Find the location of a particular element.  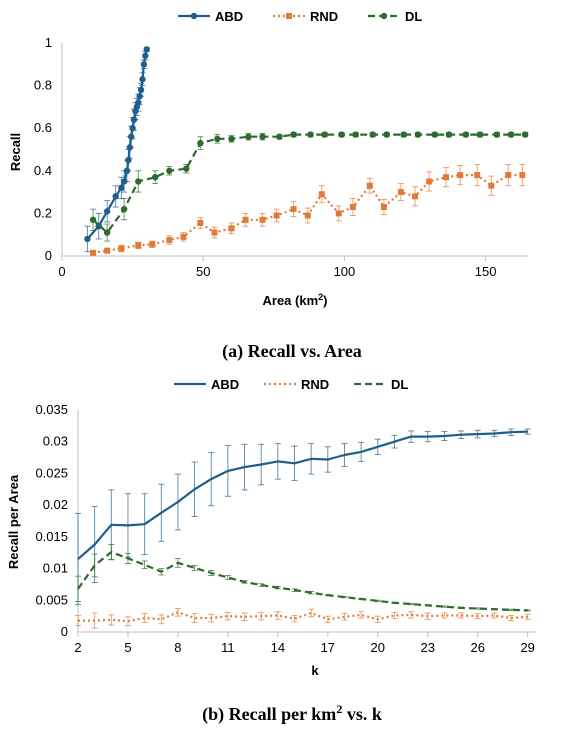

y-tick-label: 0.4 is located at coordinates (43, 170).